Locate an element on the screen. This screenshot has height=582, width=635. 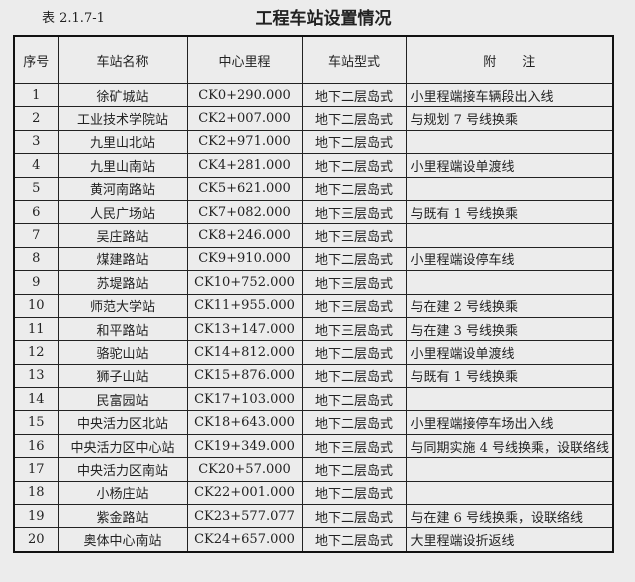
cell-center-mileage: CK2+007.000 is located at coordinates (244, 118).